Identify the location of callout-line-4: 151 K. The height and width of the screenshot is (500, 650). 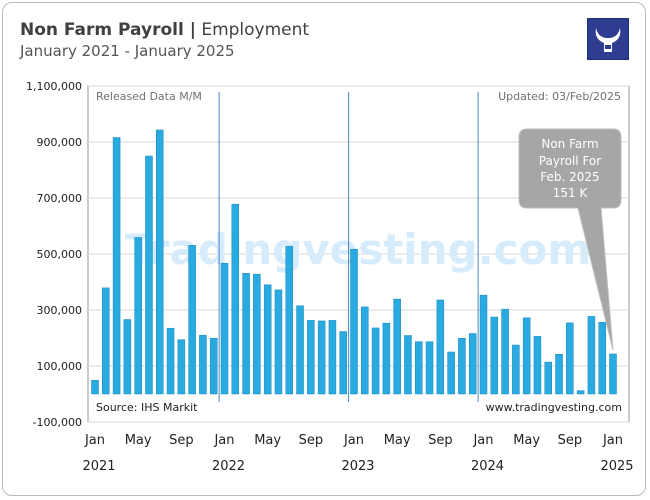
(571, 193).